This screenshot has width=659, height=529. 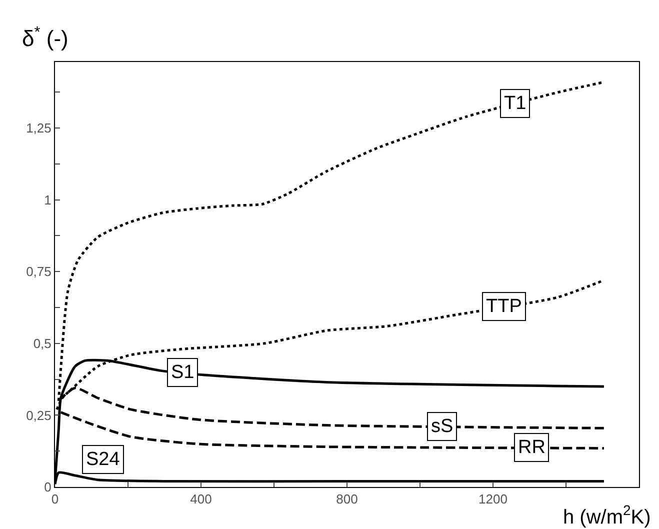 What do you see at coordinates (201, 499) in the screenshot?
I see `x-tick-label: 400` at bounding box center [201, 499].